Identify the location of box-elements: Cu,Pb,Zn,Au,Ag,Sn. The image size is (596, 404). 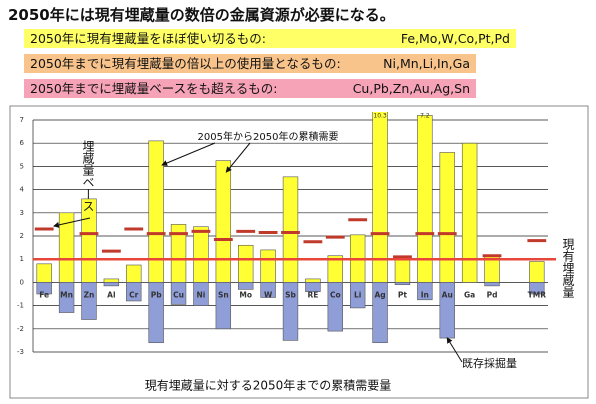
(411, 88).